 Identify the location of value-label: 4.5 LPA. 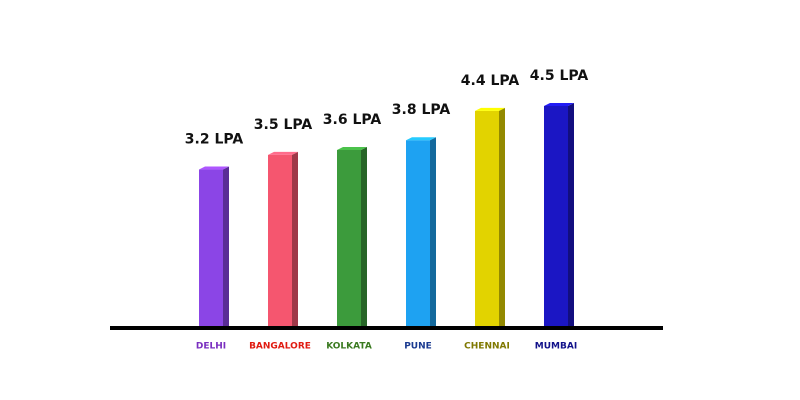
(559, 76).